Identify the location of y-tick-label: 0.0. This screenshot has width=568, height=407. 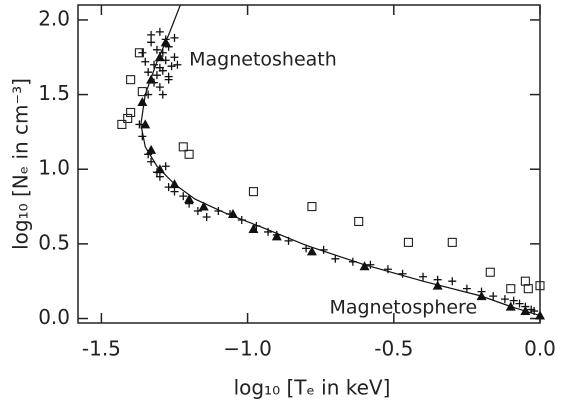
(54, 317).